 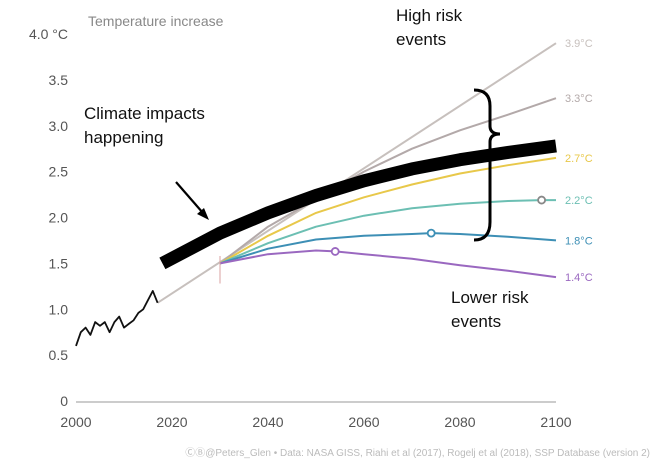 I want to click on x-tick-label: 2080, so click(x=459, y=422).